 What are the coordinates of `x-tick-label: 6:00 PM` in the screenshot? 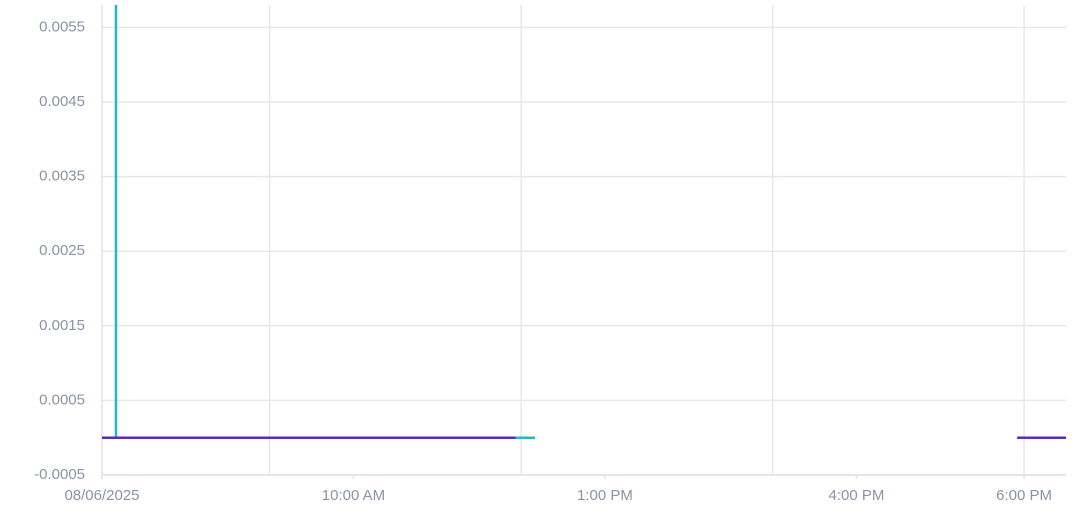 It's located at (1024, 495).